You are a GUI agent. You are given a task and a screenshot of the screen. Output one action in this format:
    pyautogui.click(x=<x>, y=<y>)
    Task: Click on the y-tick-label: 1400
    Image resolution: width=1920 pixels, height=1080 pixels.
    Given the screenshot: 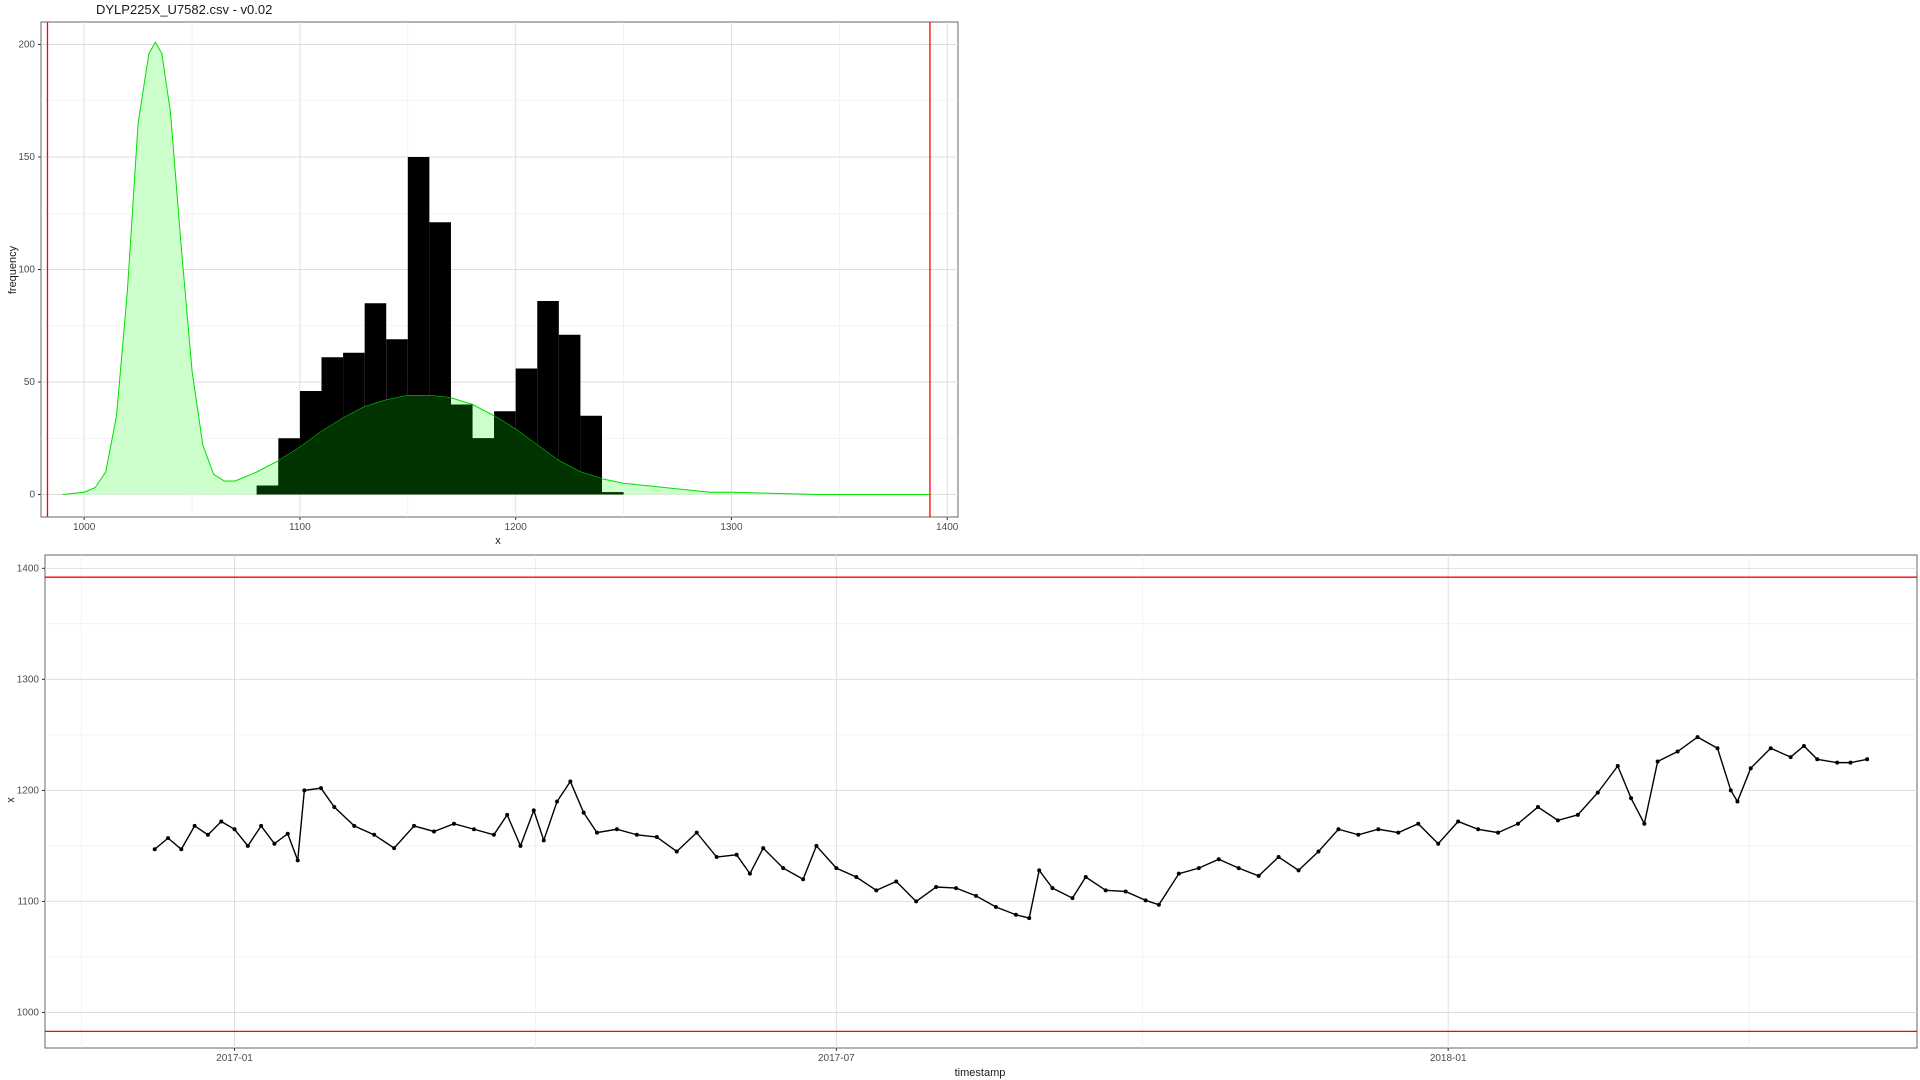 What is the action you would take?
    pyautogui.click(x=28, y=568)
    